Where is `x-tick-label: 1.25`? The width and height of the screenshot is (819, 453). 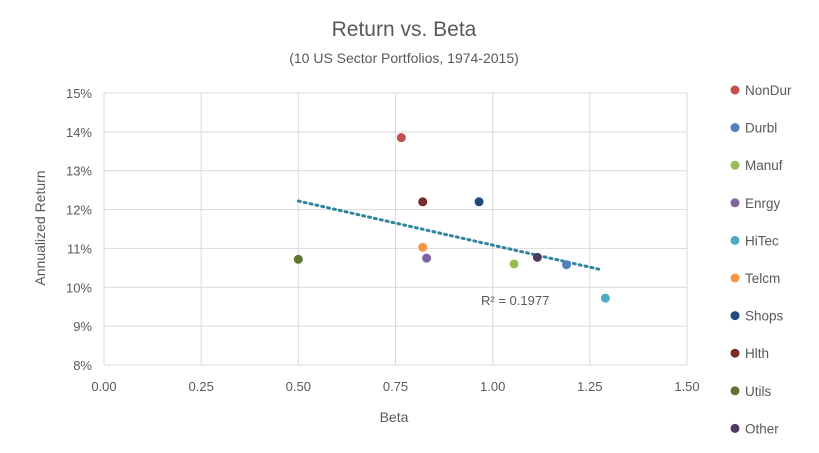
x-tick-label: 1.25 is located at coordinates (589, 386).